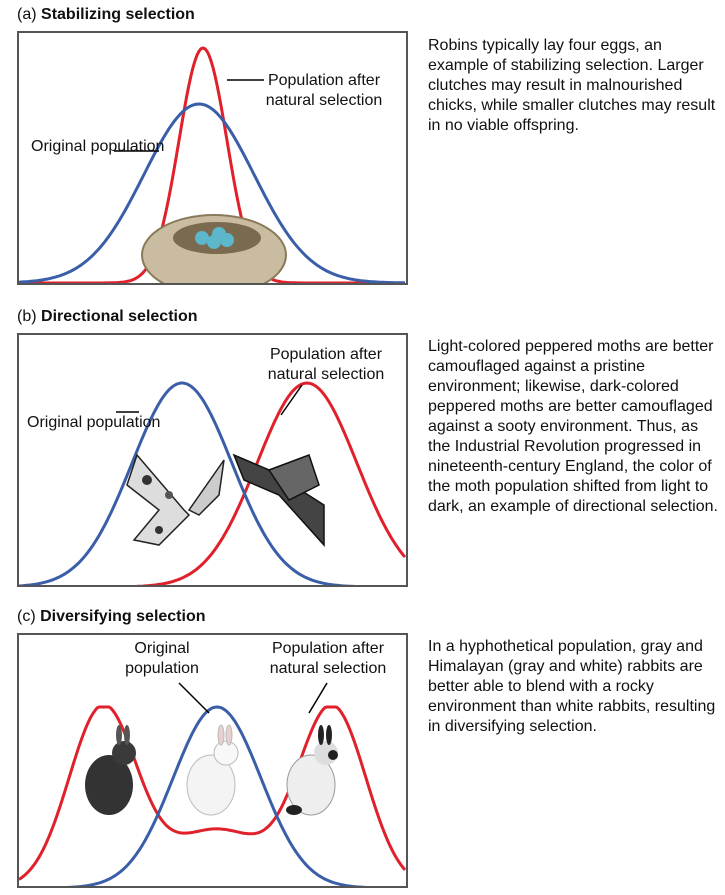 The image size is (725, 895). I want to click on original-leader-line, so click(194, 698).